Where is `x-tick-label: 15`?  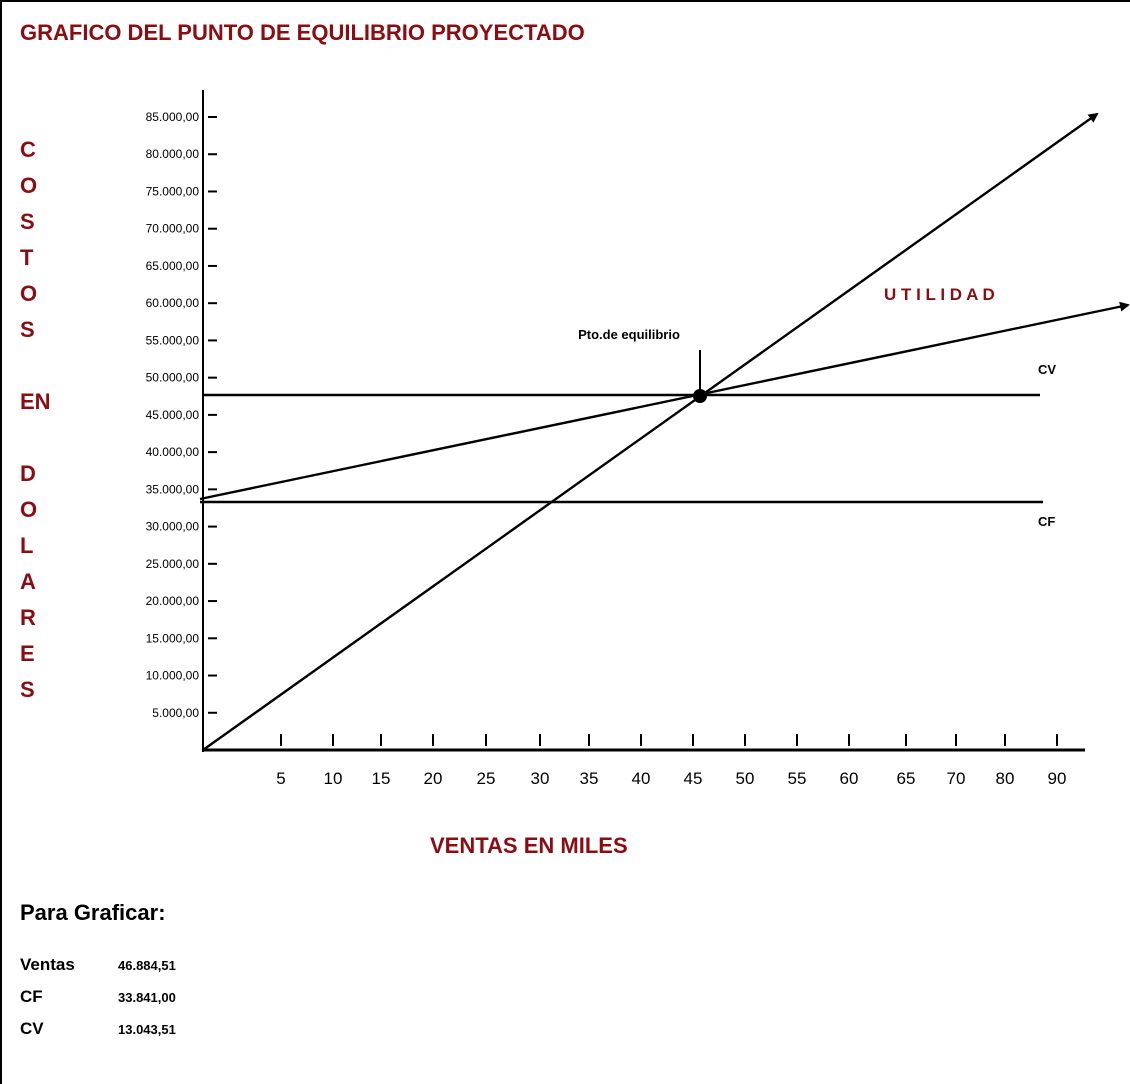 x-tick-label: 15 is located at coordinates (381, 778).